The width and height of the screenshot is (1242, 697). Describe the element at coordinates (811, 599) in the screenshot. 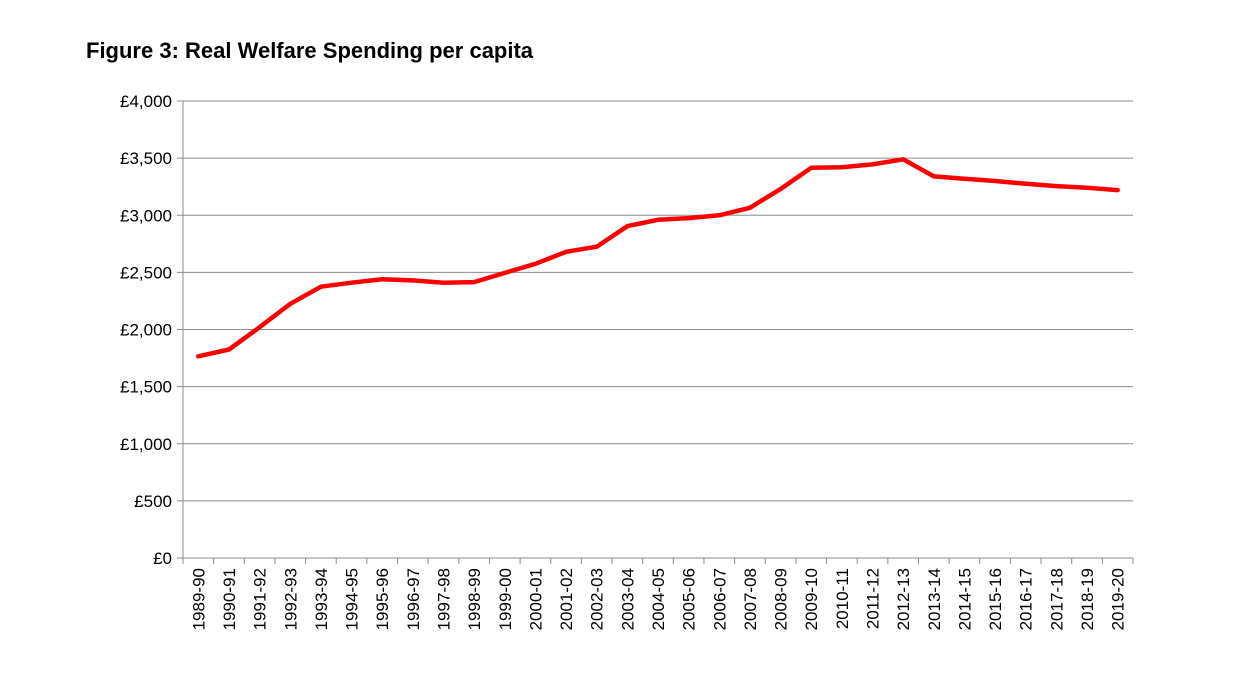

I see `x-tick-label: 2009-10` at that location.